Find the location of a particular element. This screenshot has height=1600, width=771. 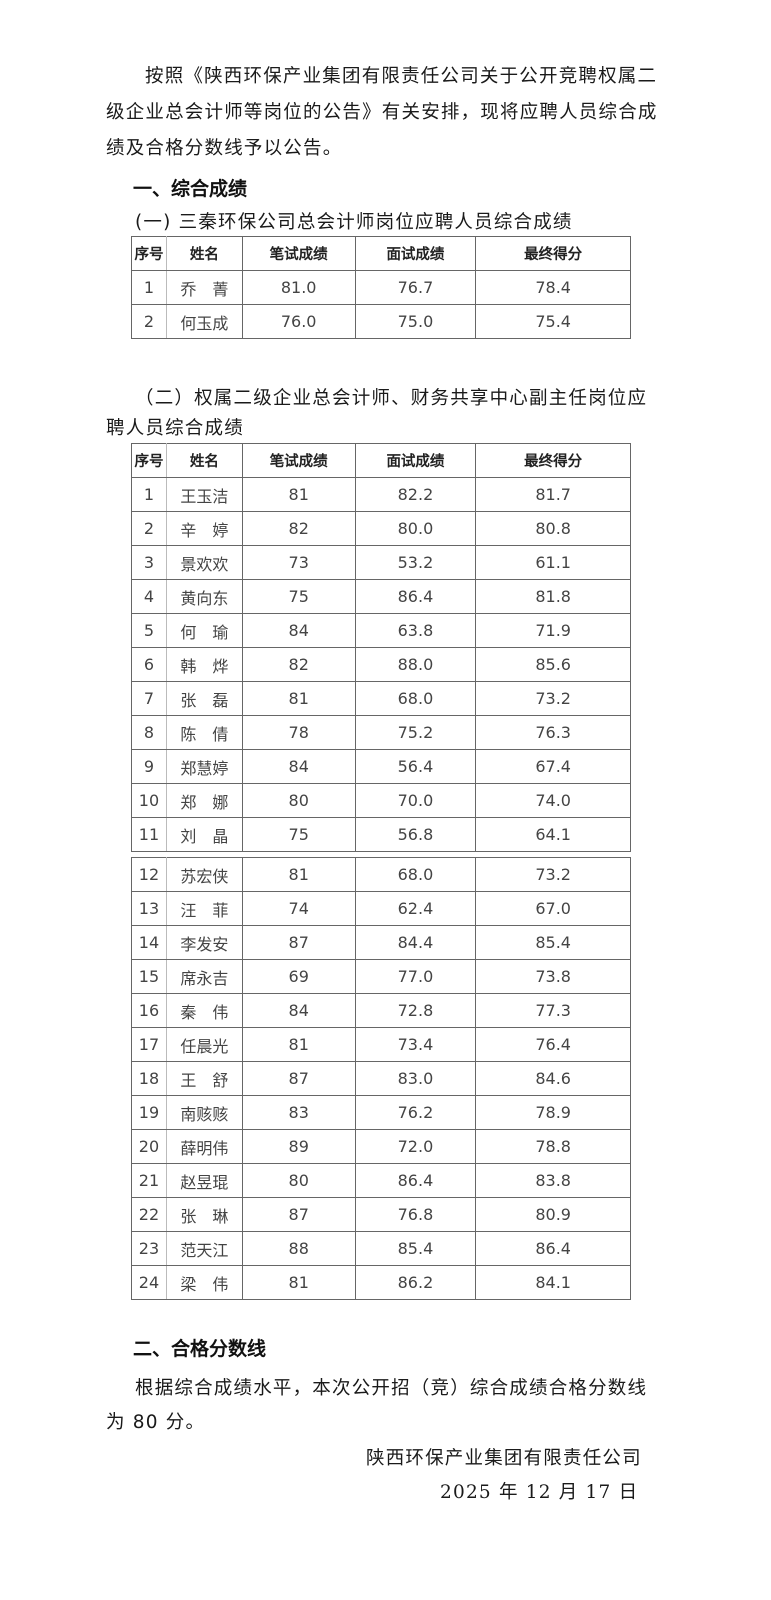

table-cell: 67.0 is located at coordinates (553, 908).